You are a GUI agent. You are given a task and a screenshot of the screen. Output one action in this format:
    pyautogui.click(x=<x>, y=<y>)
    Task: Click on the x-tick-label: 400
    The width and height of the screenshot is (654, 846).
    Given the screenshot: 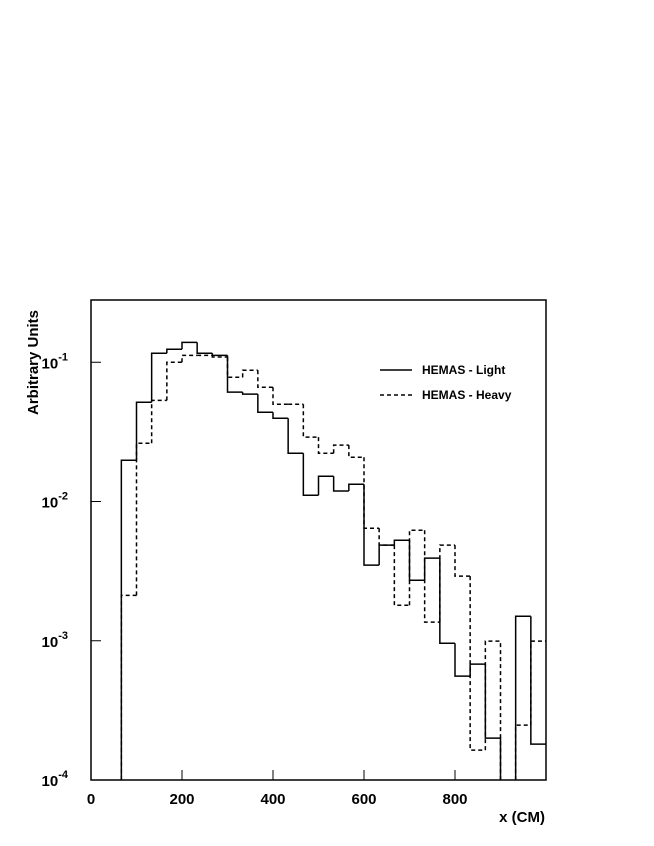 What is the action you would take?
    pyautogui.click(x=272, y=799)
    